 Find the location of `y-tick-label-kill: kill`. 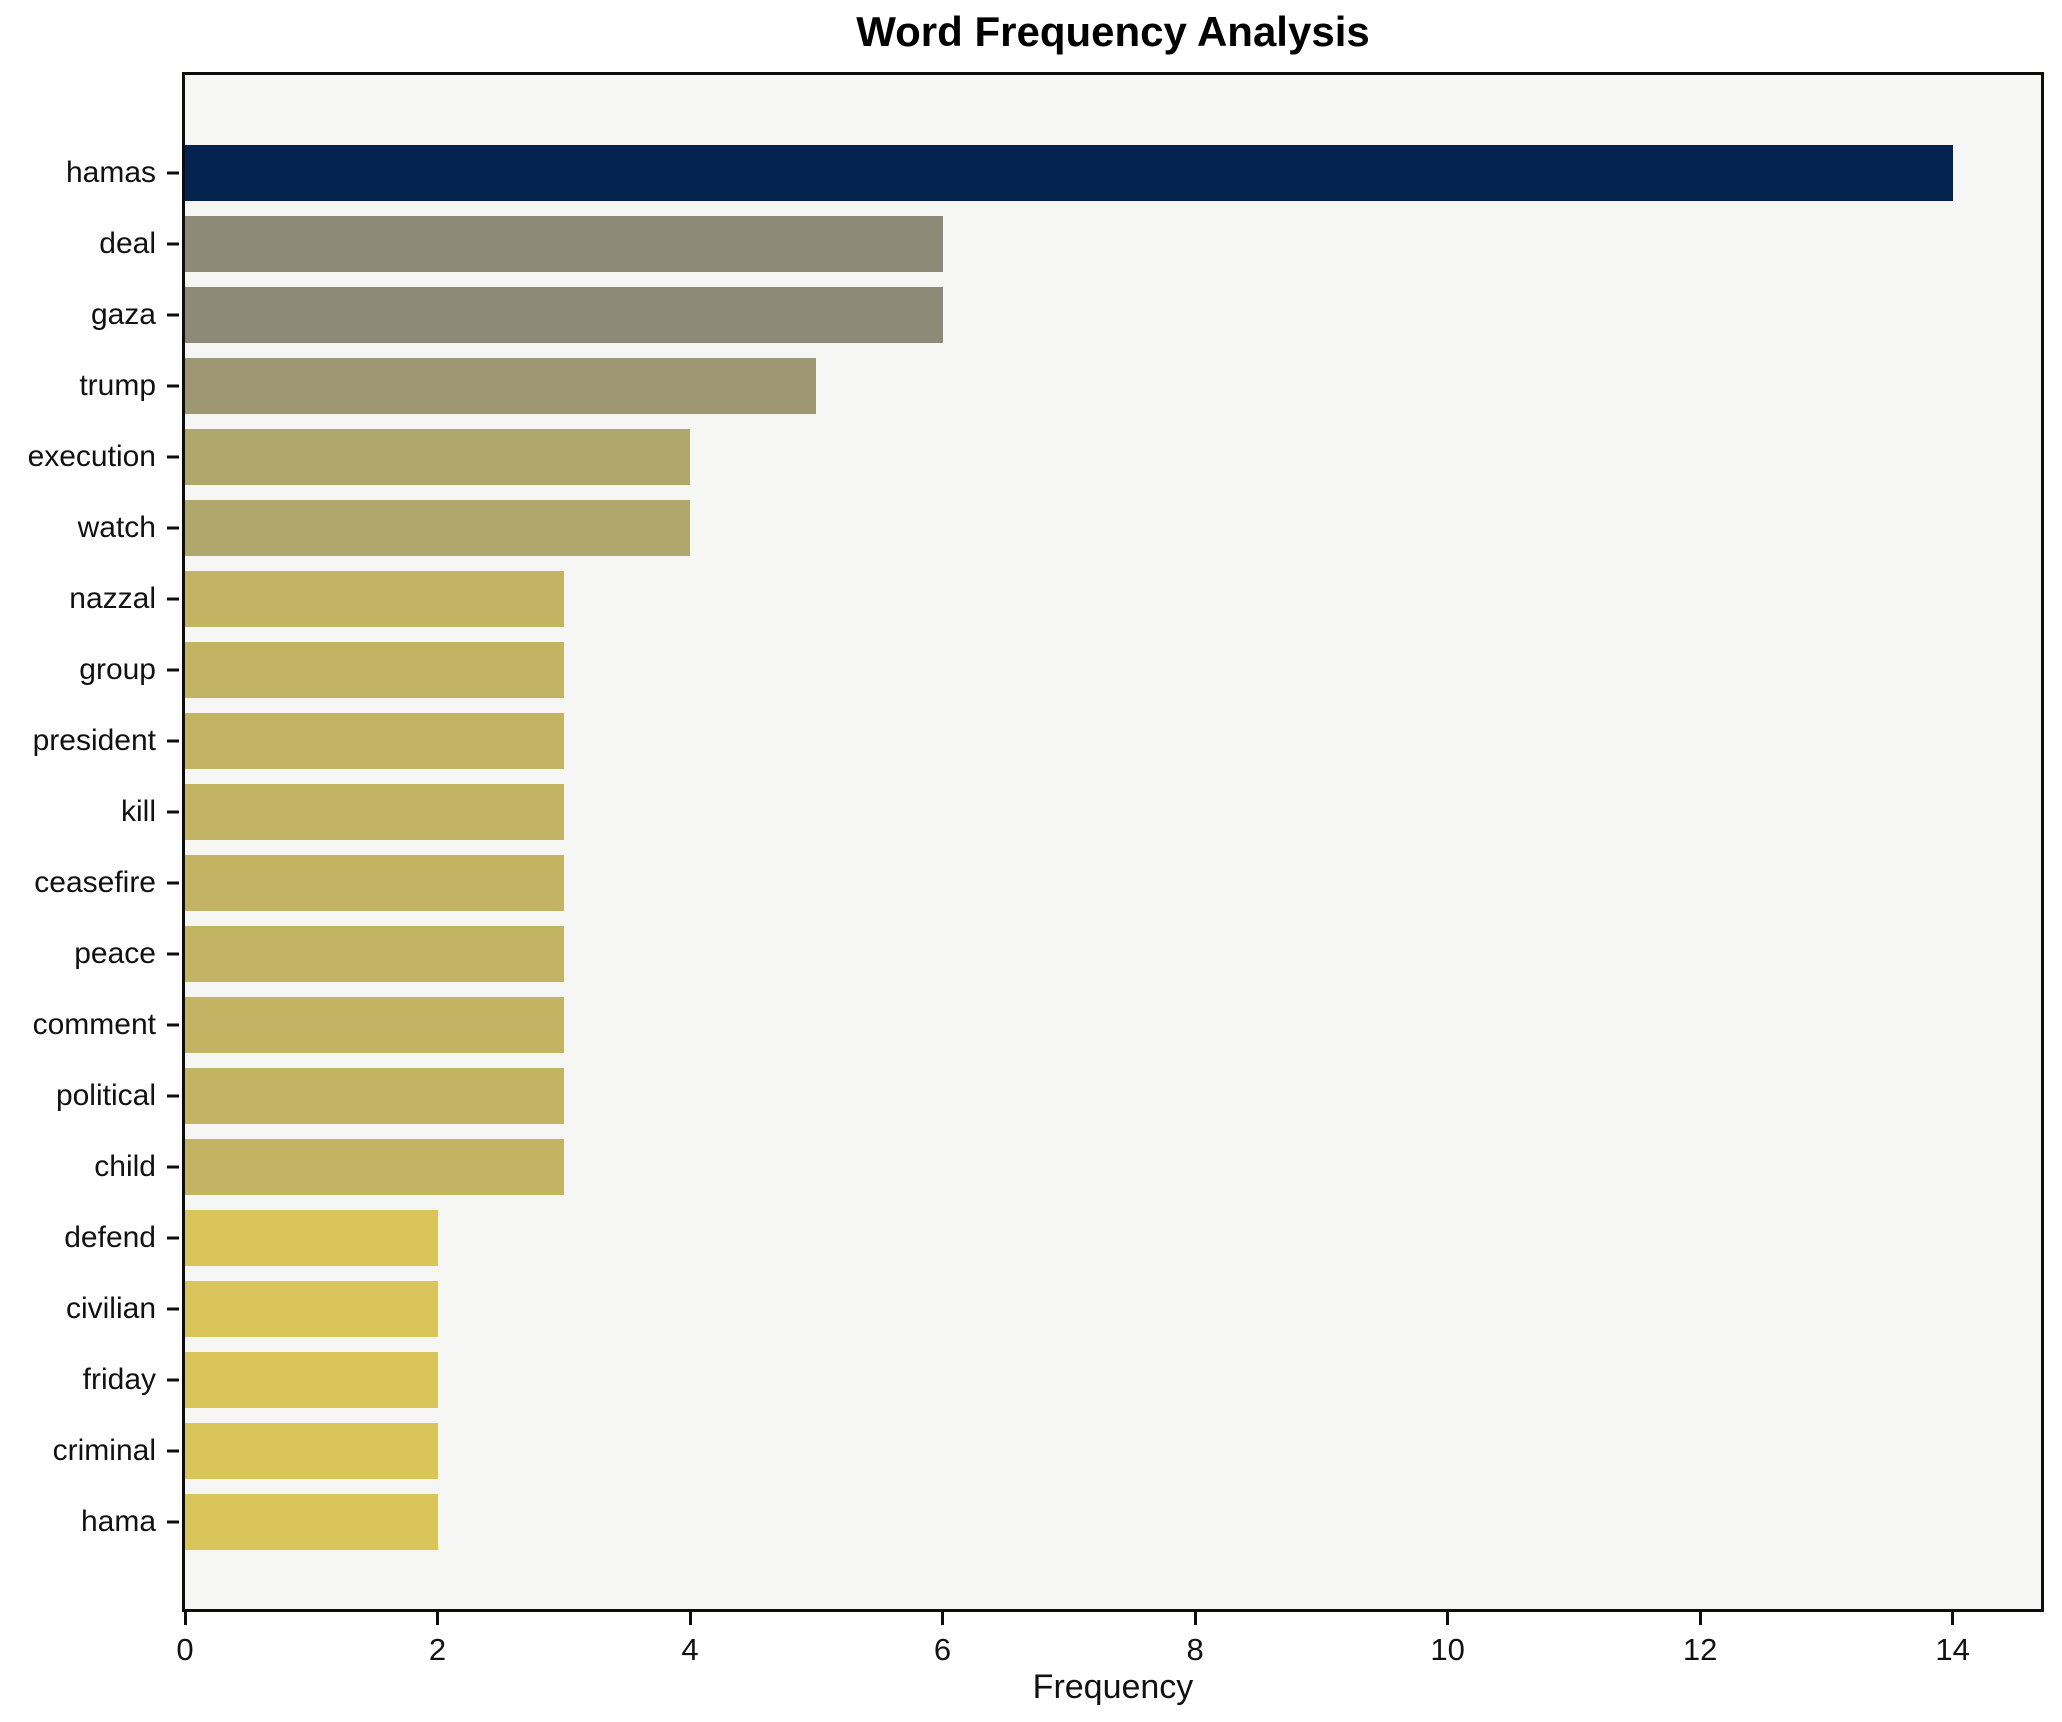

y-tick-label-kill: kill is located at coordinates (138, 811).